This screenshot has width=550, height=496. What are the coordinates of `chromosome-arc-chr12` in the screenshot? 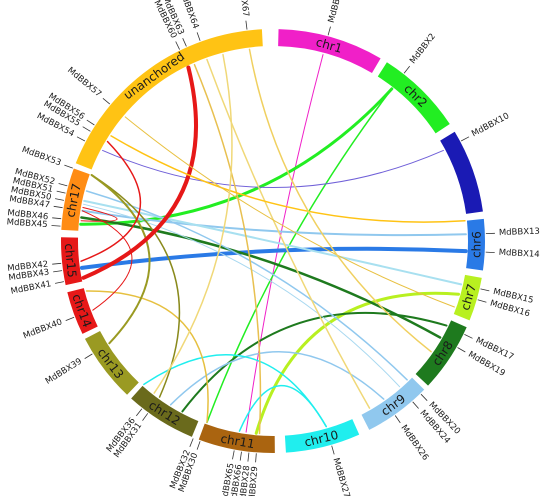 It's located at (165, 411).